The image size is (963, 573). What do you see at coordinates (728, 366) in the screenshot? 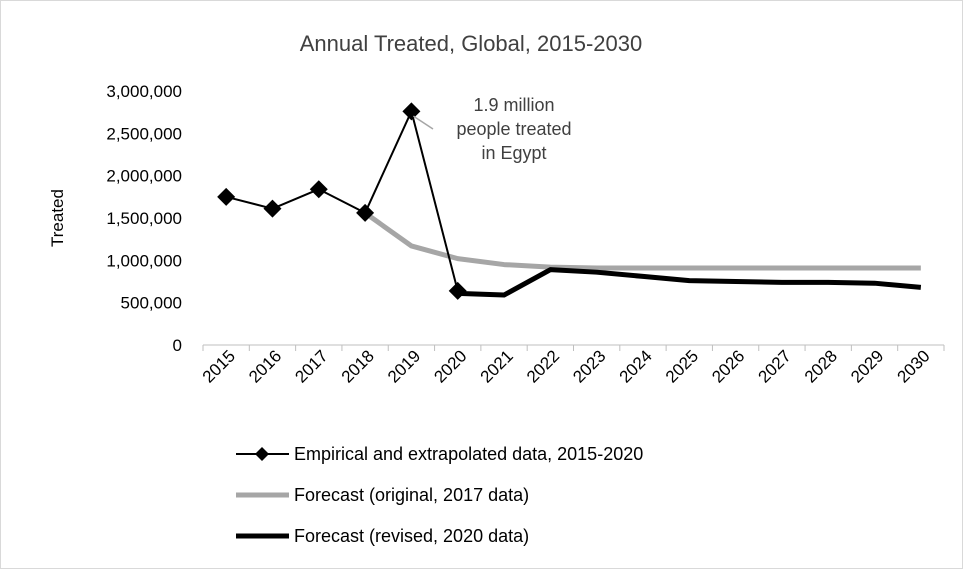
I see `x-tick-label: 2026` at bounding box center [728, 366].